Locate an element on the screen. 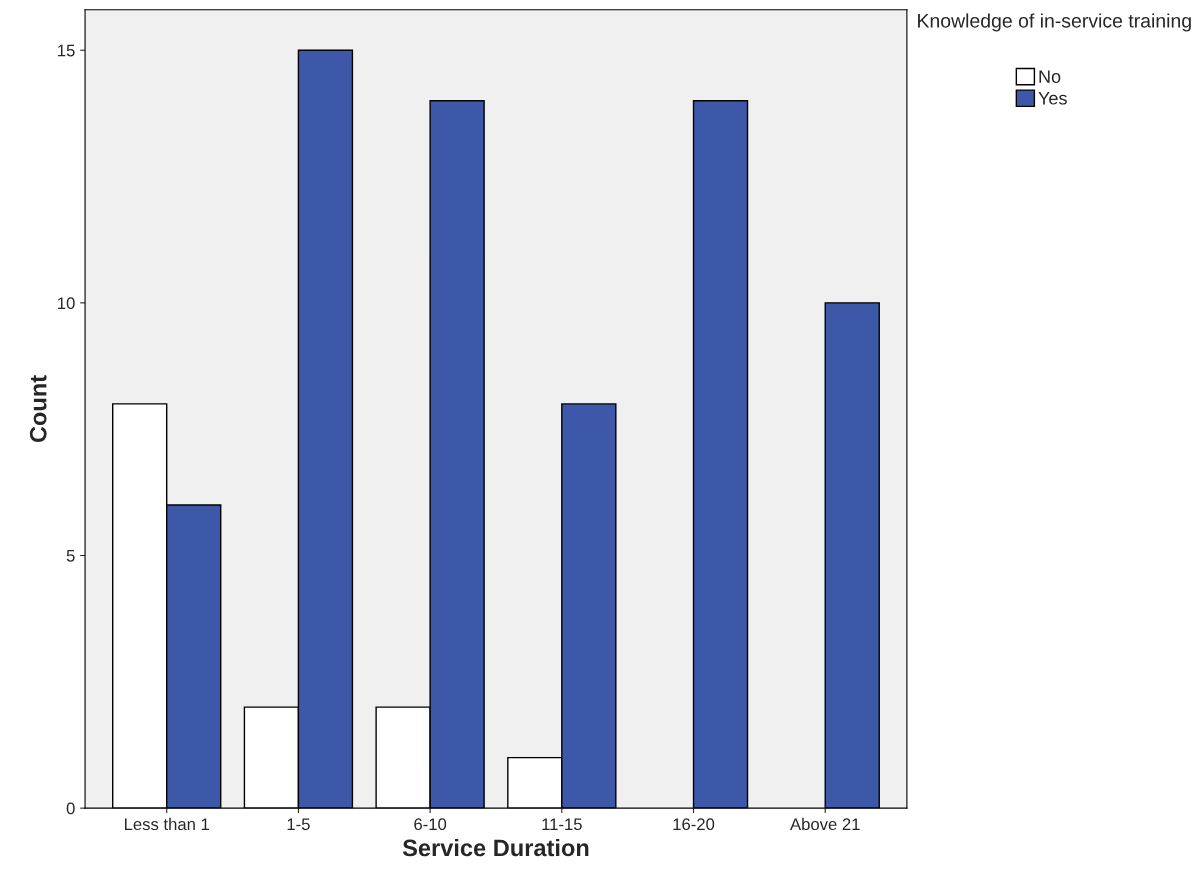 The image size is (1198, 892). x-axis-title: Service Duration is located at coordinates (495, 847).